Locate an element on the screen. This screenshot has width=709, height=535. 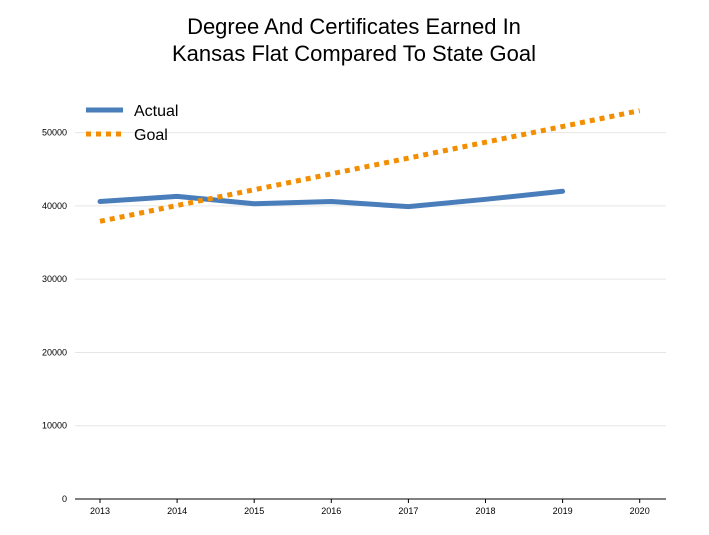
x-tick-label: 2013 is located at coordinates (100, 511).